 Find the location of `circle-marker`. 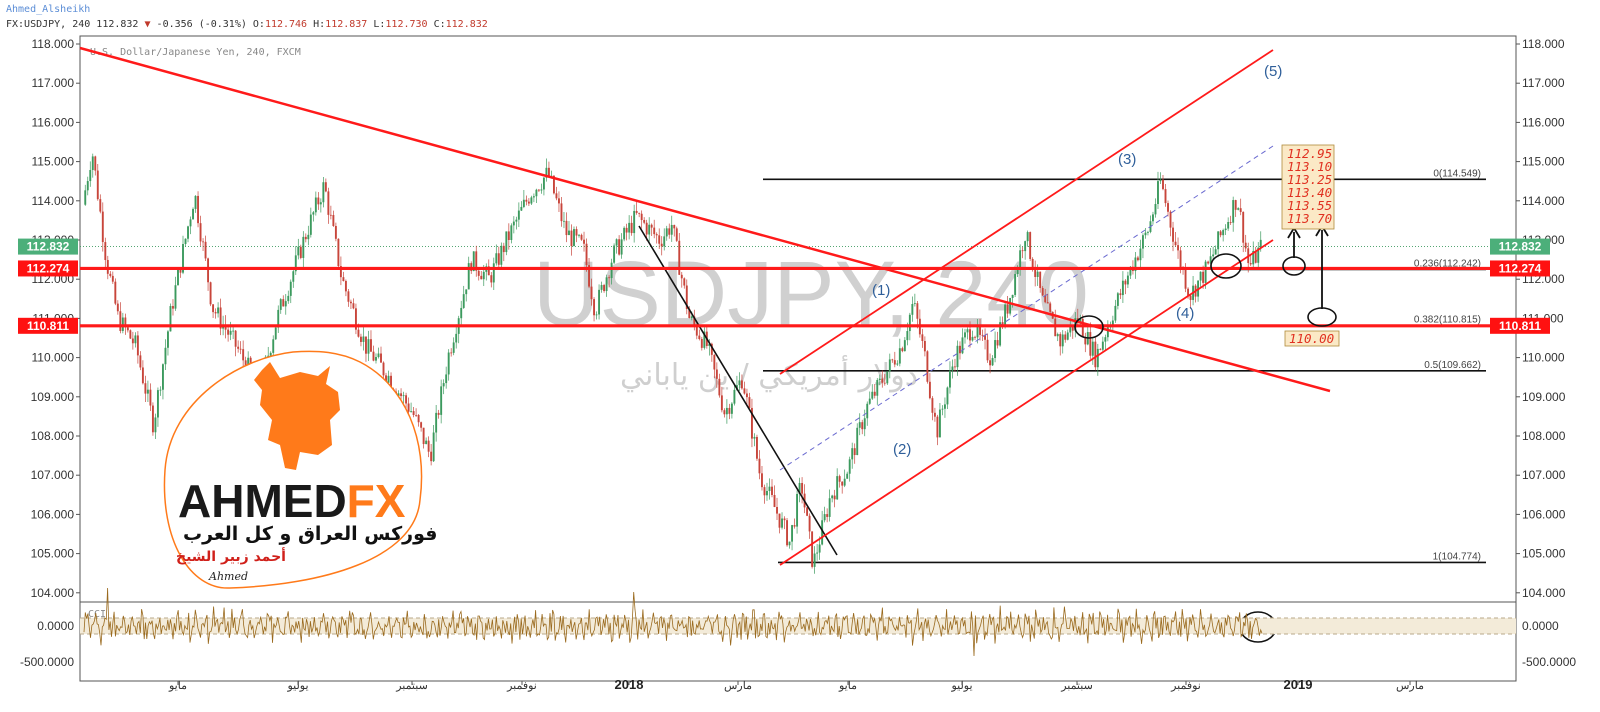

circle-marker is located at coordinates (1226, 266).